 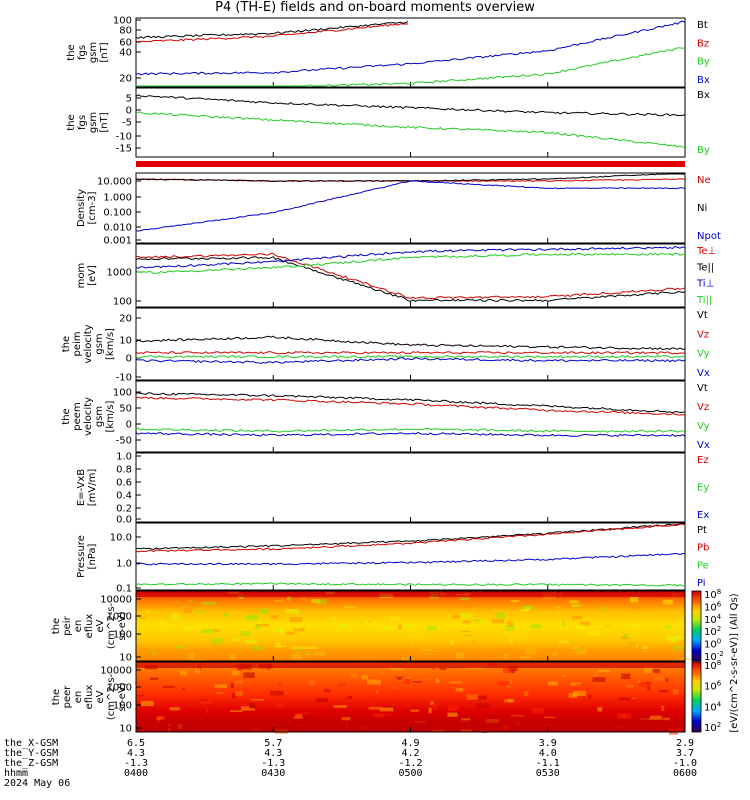 I want to click on y-tick-label: 1000, so click(x=119, y=273).